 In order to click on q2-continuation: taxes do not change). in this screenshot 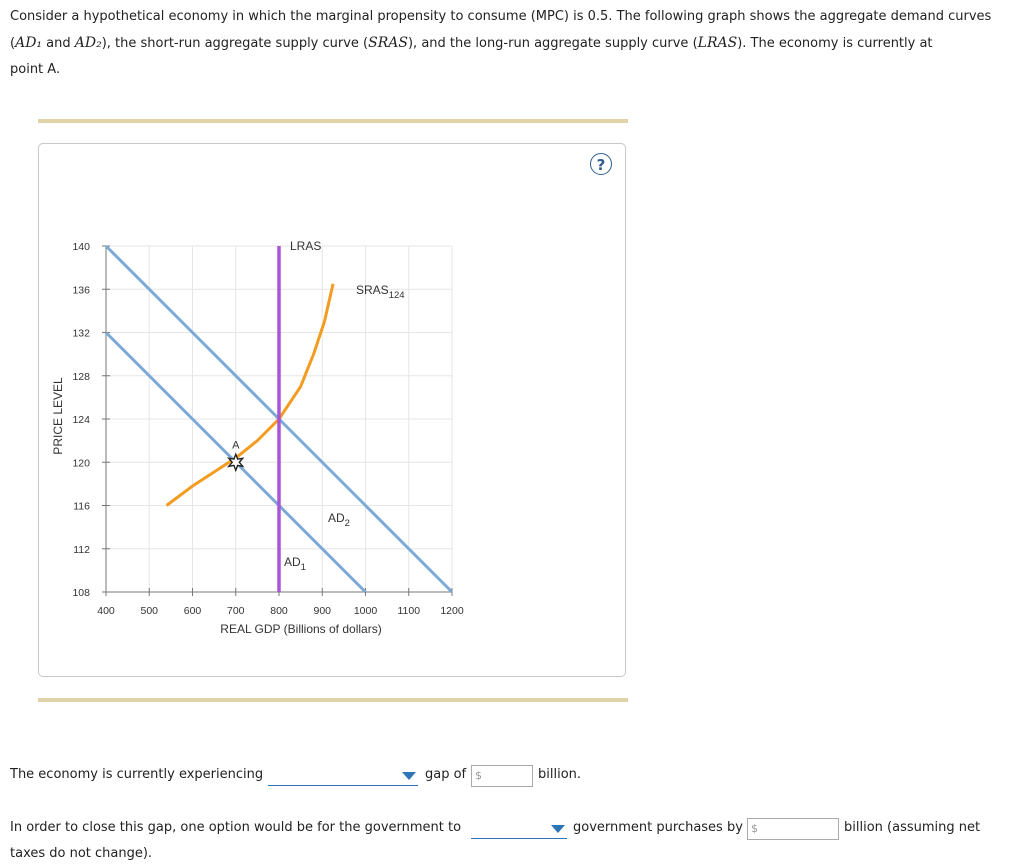, I will do `click(81, 853)`.